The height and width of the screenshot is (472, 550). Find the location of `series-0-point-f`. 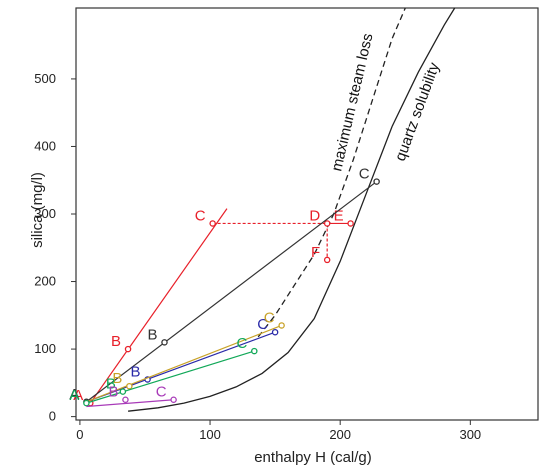

series-0-point-f is located at coordinates (327, 260).